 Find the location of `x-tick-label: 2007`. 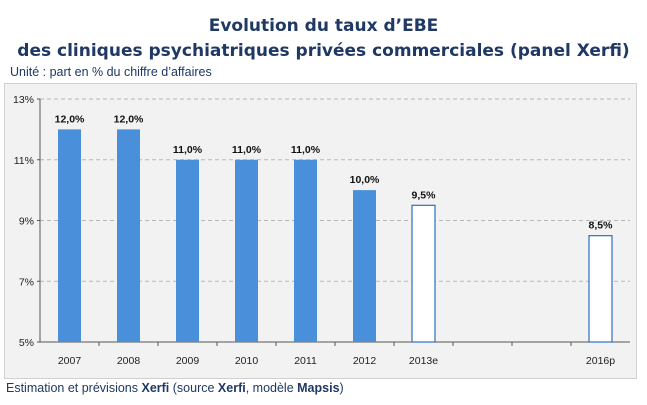

x-tick-label: 2007 is located at coordinates (70, 361).